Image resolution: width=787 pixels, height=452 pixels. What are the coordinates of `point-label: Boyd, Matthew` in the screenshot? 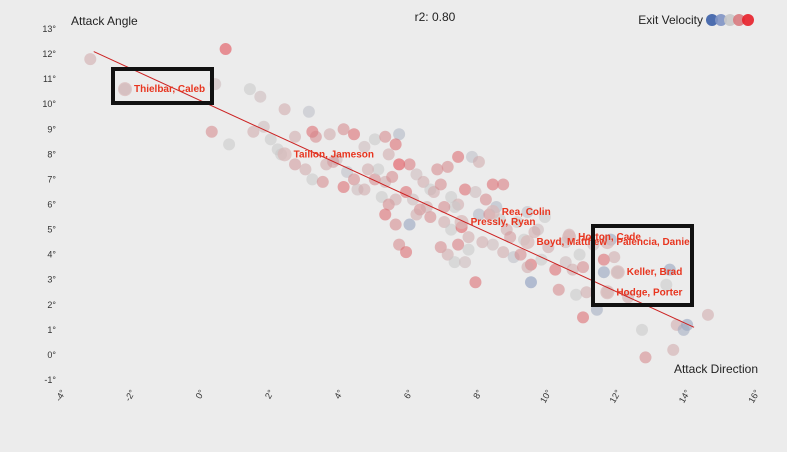 It's located at (572, 242).